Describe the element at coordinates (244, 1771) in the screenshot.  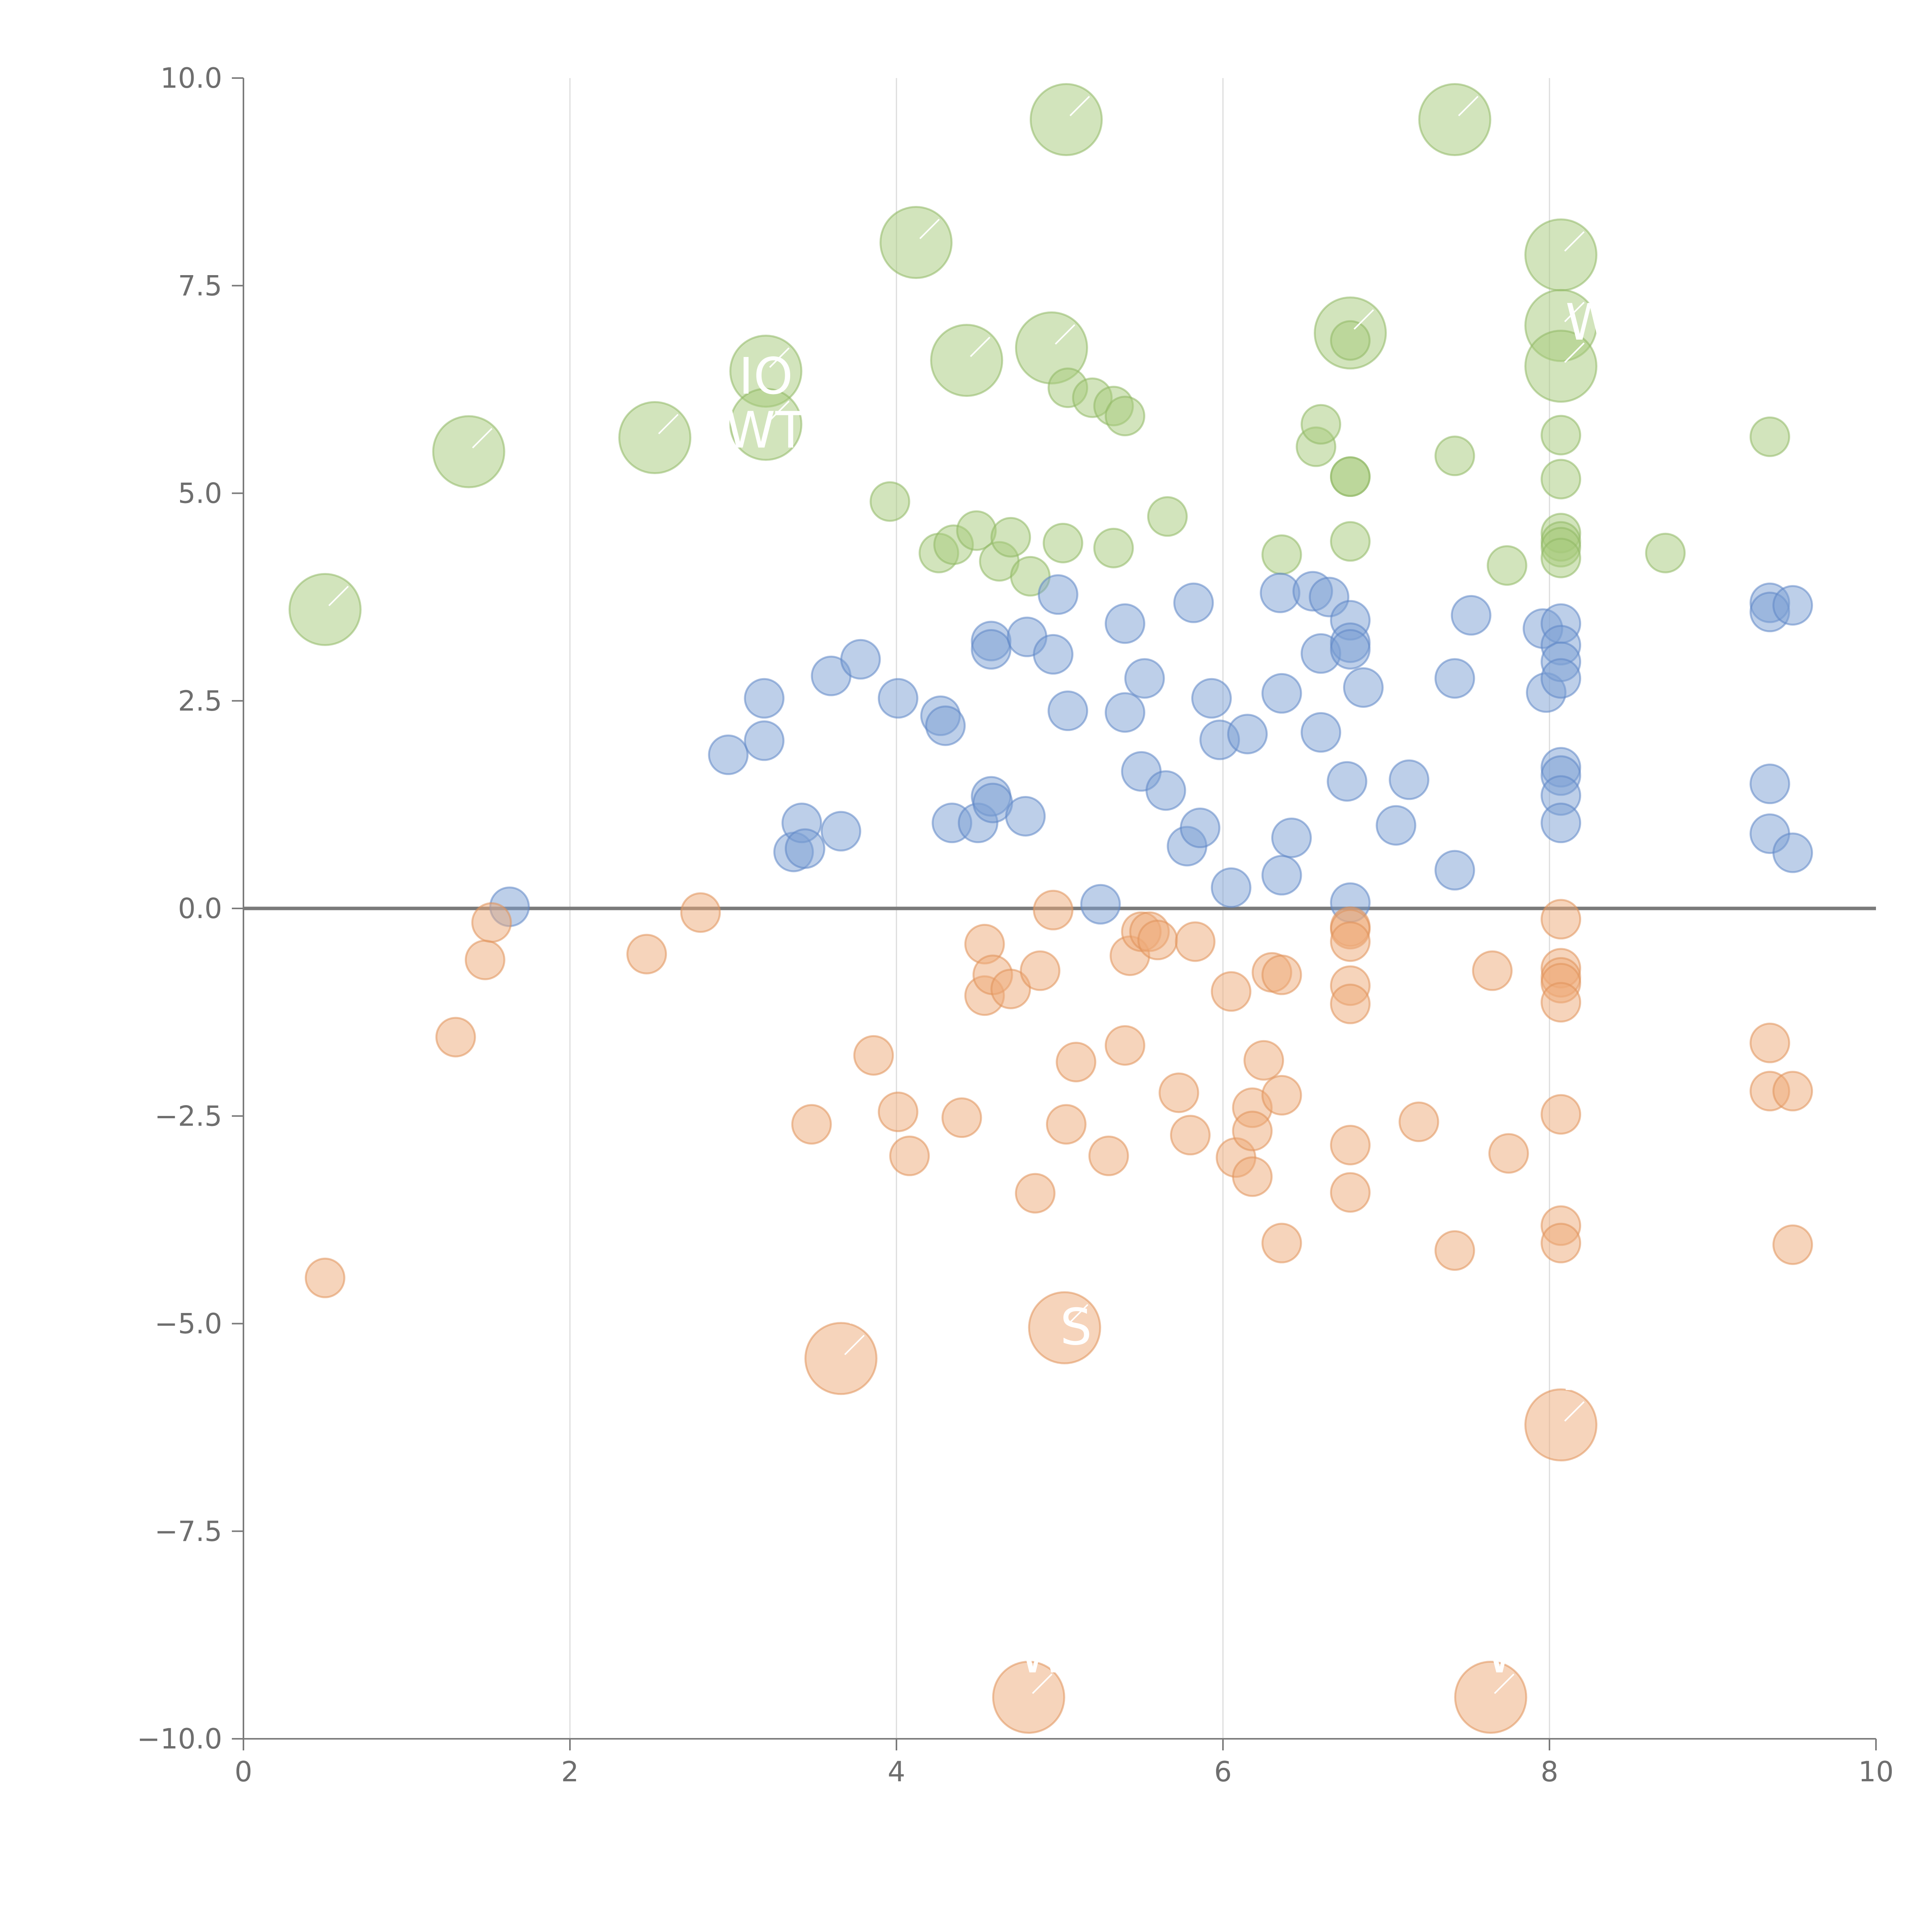
I see `x-tick-label: 0` at that location.